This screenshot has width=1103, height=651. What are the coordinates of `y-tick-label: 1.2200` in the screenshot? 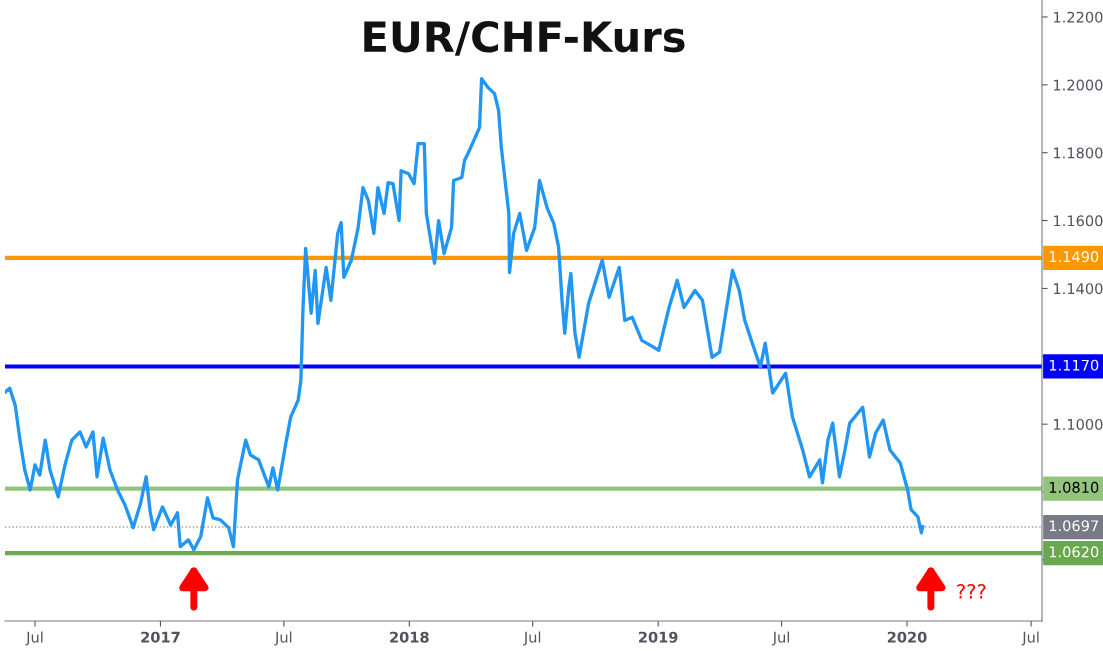 It's located at (1078, 17).